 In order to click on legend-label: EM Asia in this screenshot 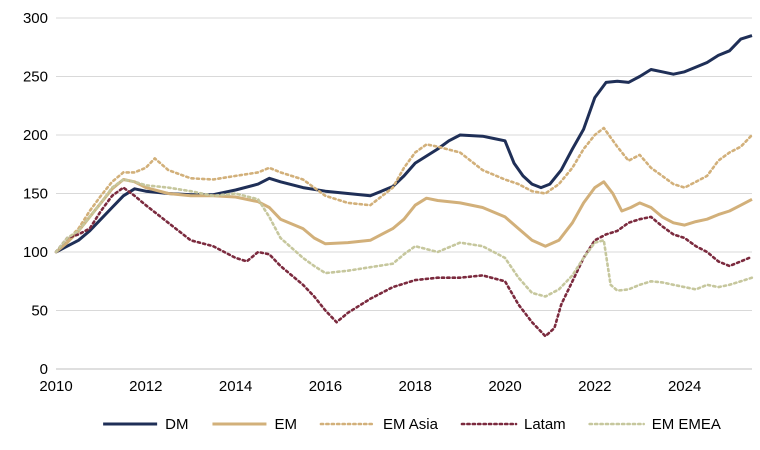, I will do `click(411, 424)`.